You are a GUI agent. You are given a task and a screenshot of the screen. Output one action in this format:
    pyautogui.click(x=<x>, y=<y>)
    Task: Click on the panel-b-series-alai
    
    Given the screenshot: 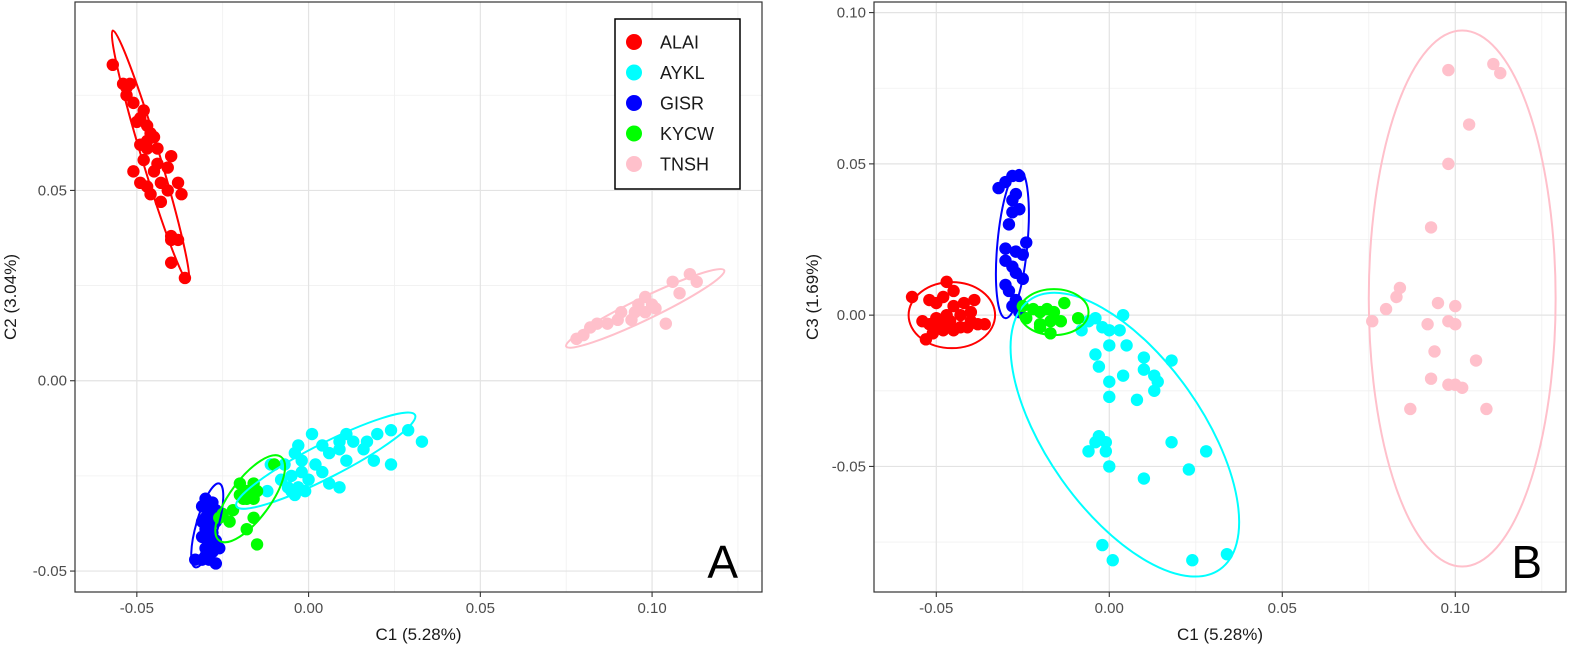 What is the action you would take?
    pyautogui.click(x=948, y=310)
    